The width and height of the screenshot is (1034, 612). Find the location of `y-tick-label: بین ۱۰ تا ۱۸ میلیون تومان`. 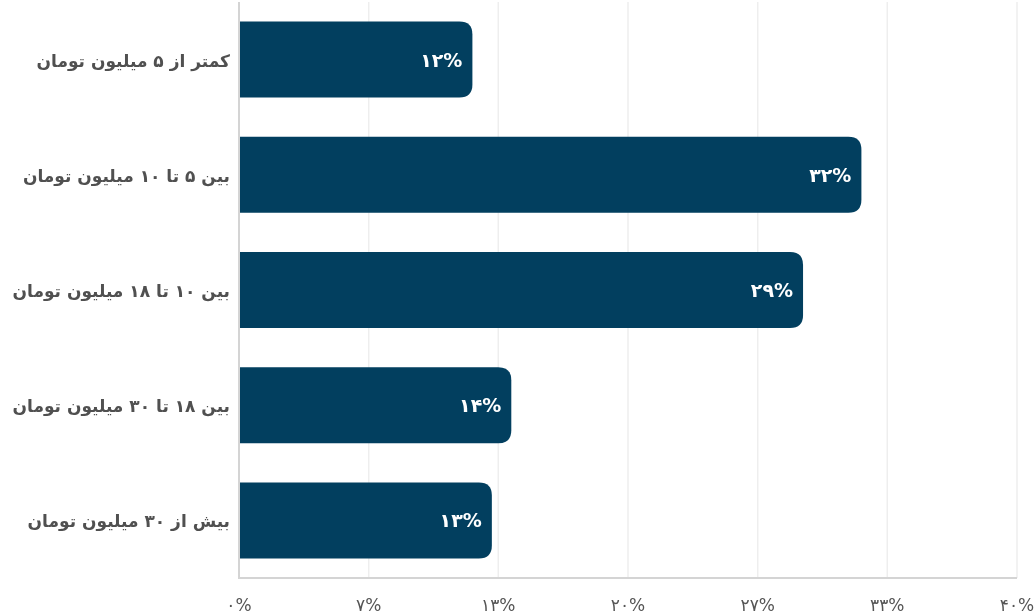

y-tick-label: بین ۱۰ تا ۱۸ میلیون تومان is located at coordinates (121, 291).